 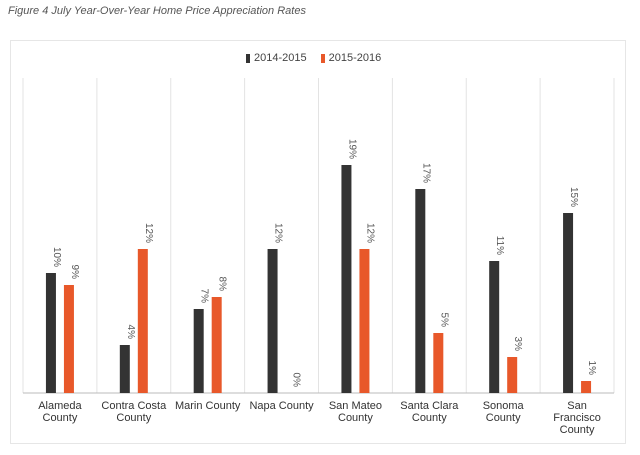 I want to click on x-tick-label: Napa County, so click(x=281, y=406).